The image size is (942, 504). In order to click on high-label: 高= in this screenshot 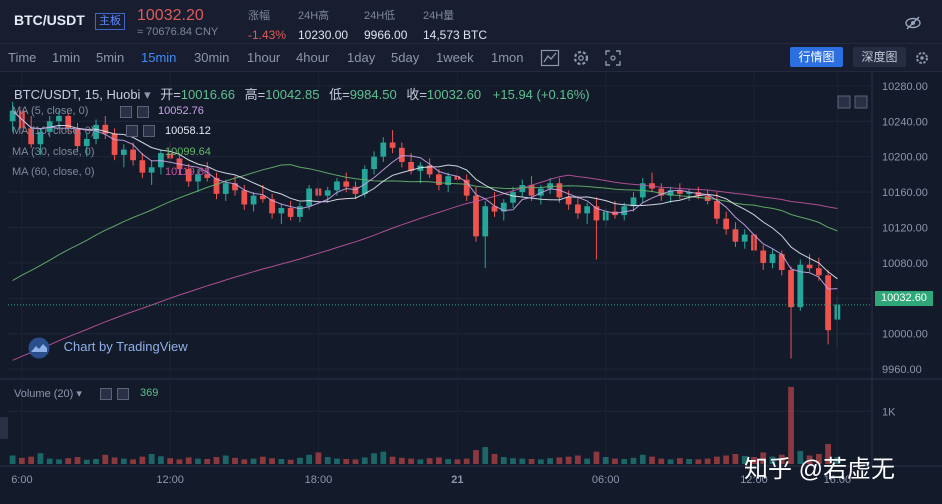, I will do `click(255, 94)`.